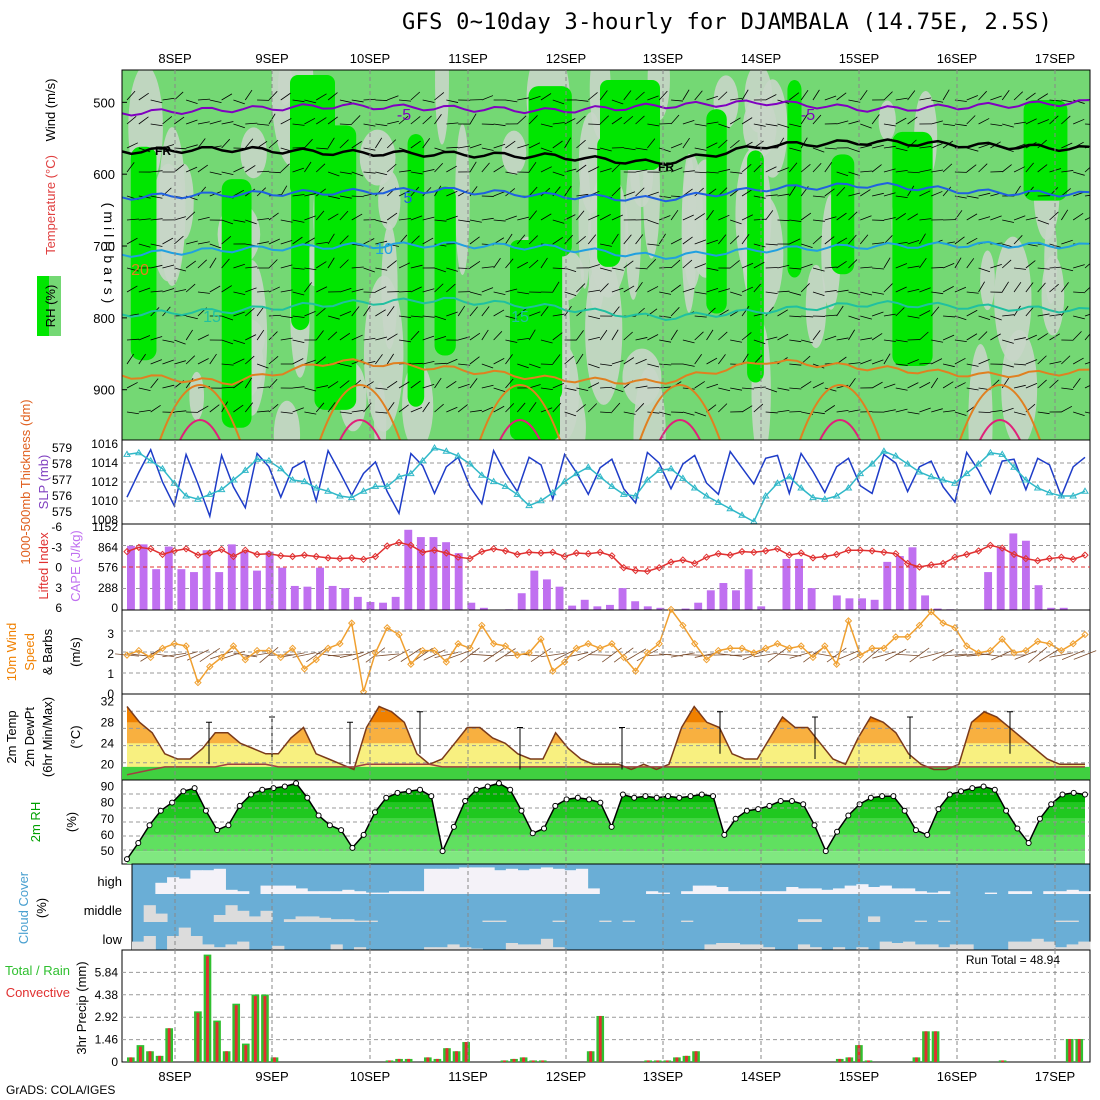 The width and height of the screenshot is (1100, 1100). What do you see at coordinates (606, 484) in the screenshot?
I see `thickness-series` at bounding box center [606, 484].